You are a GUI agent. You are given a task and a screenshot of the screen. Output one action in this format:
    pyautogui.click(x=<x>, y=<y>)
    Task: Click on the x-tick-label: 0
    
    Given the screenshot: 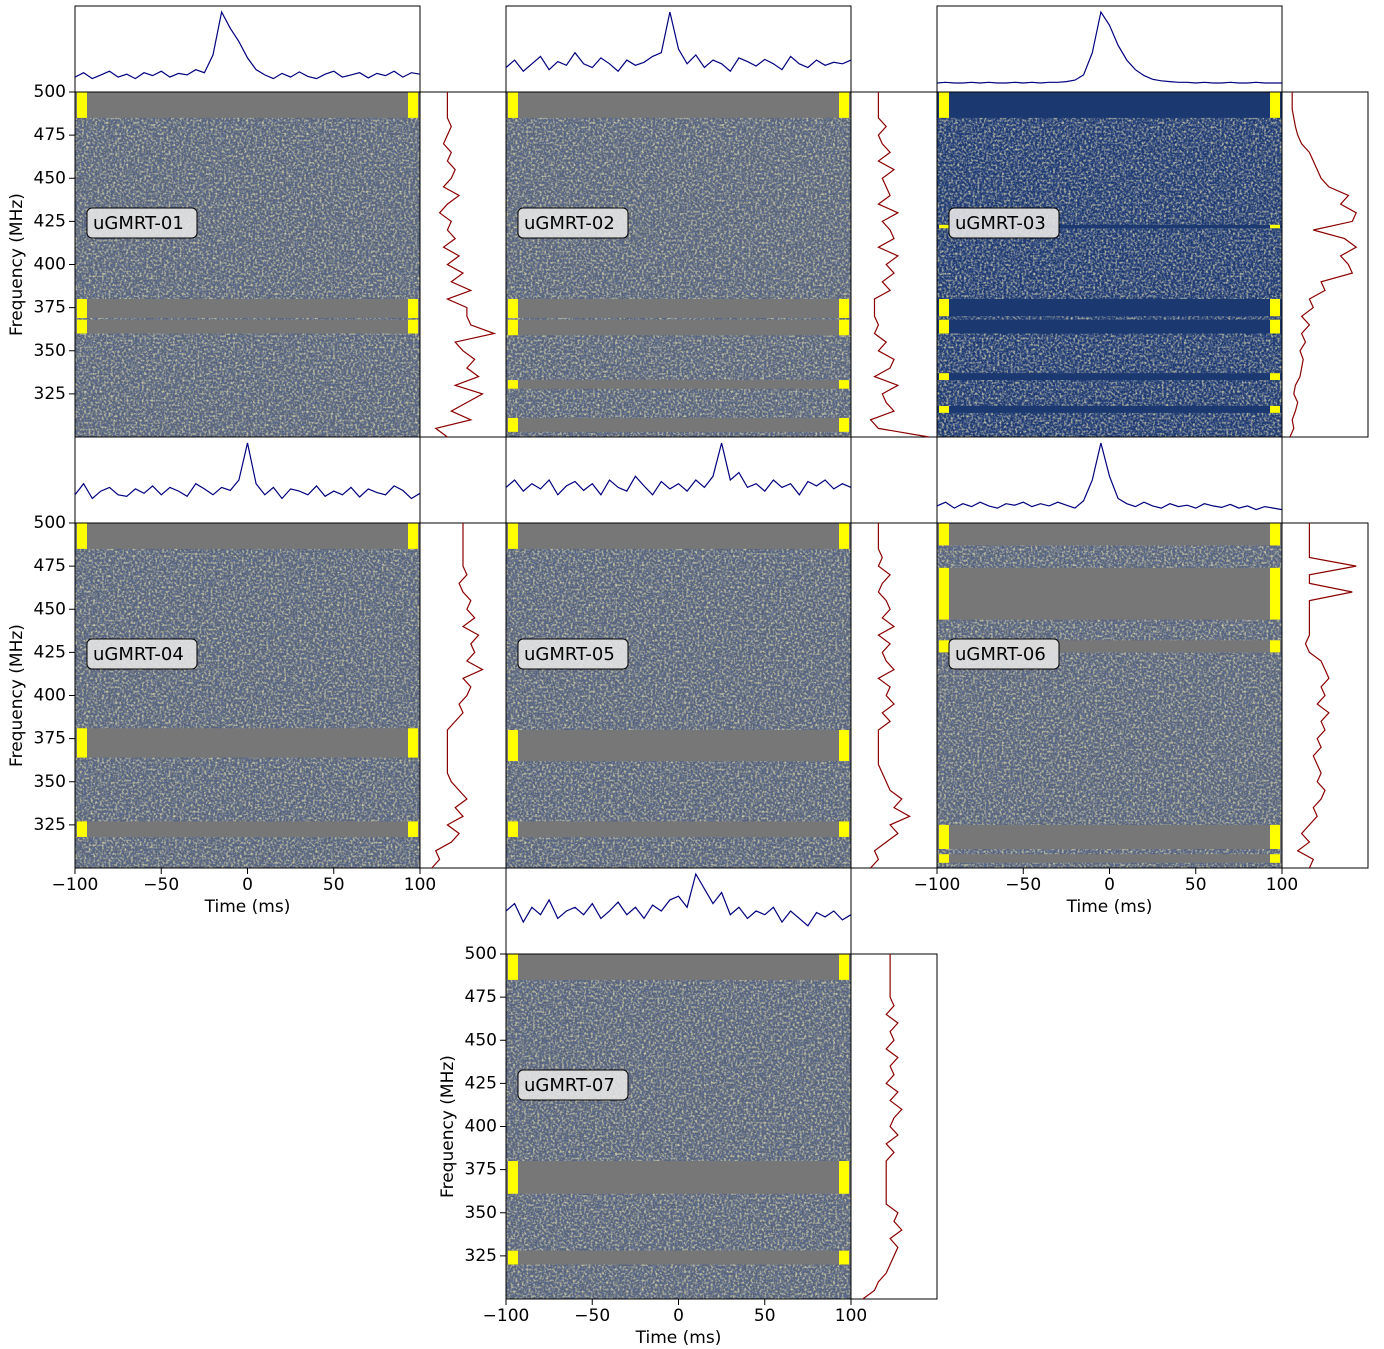 What is the action you would take?
    pyautogui.click(x=678, y=1316)
    